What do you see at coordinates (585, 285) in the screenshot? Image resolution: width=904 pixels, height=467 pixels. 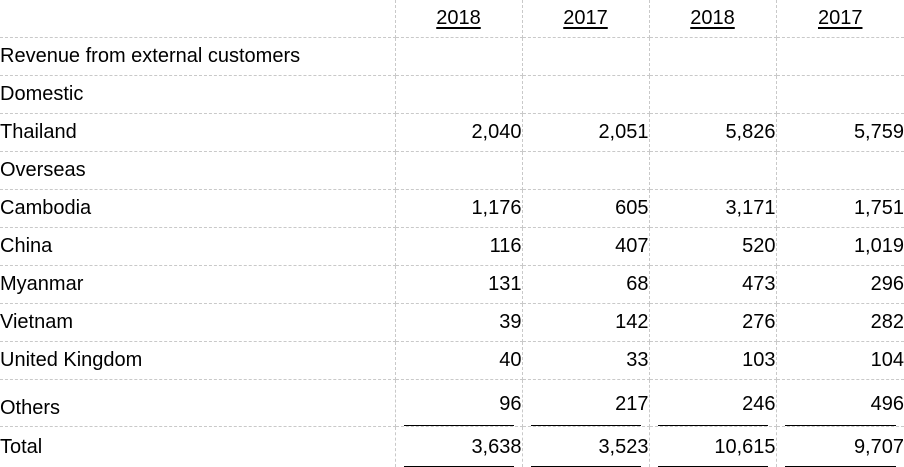 I see `value-cell: 68` at bounding box center [585, 285].